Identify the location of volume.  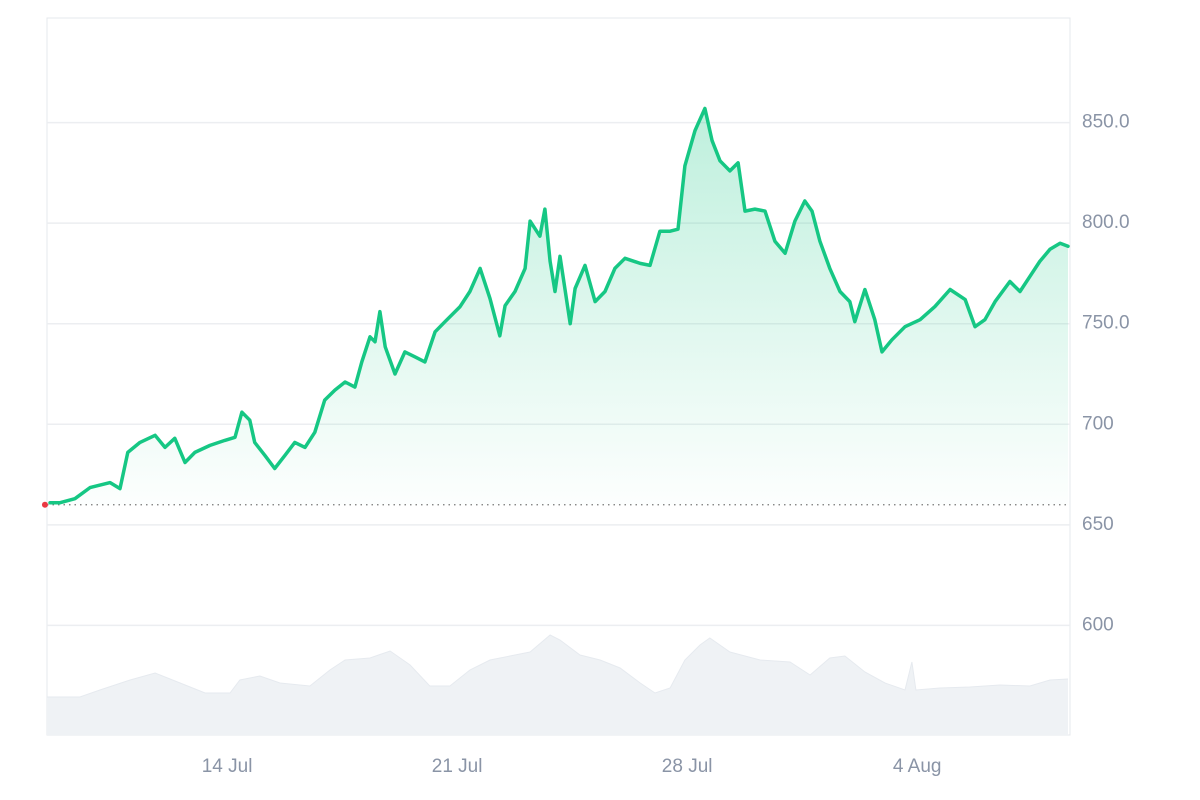
(558, 684).